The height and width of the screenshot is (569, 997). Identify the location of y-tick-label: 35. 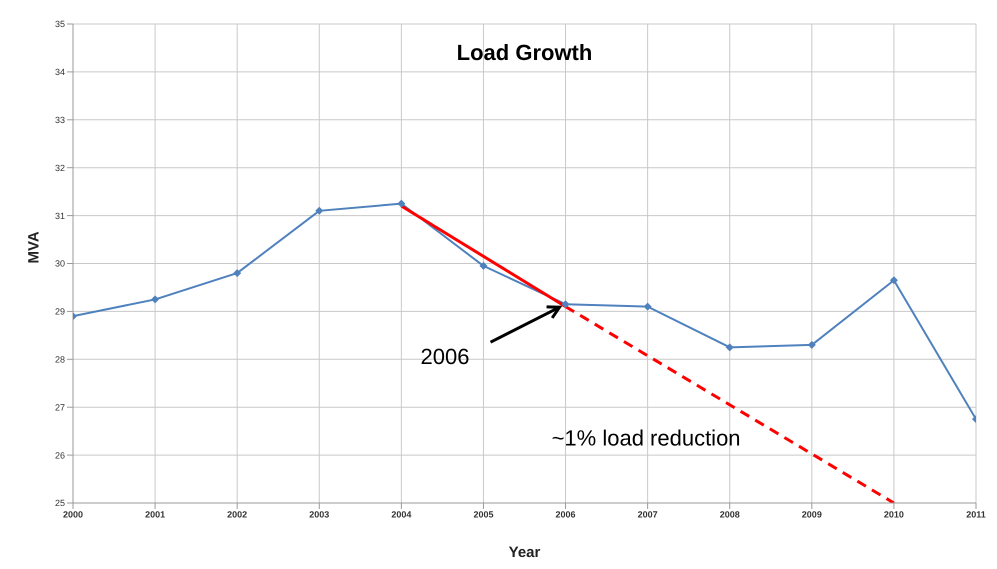
(59, 24).